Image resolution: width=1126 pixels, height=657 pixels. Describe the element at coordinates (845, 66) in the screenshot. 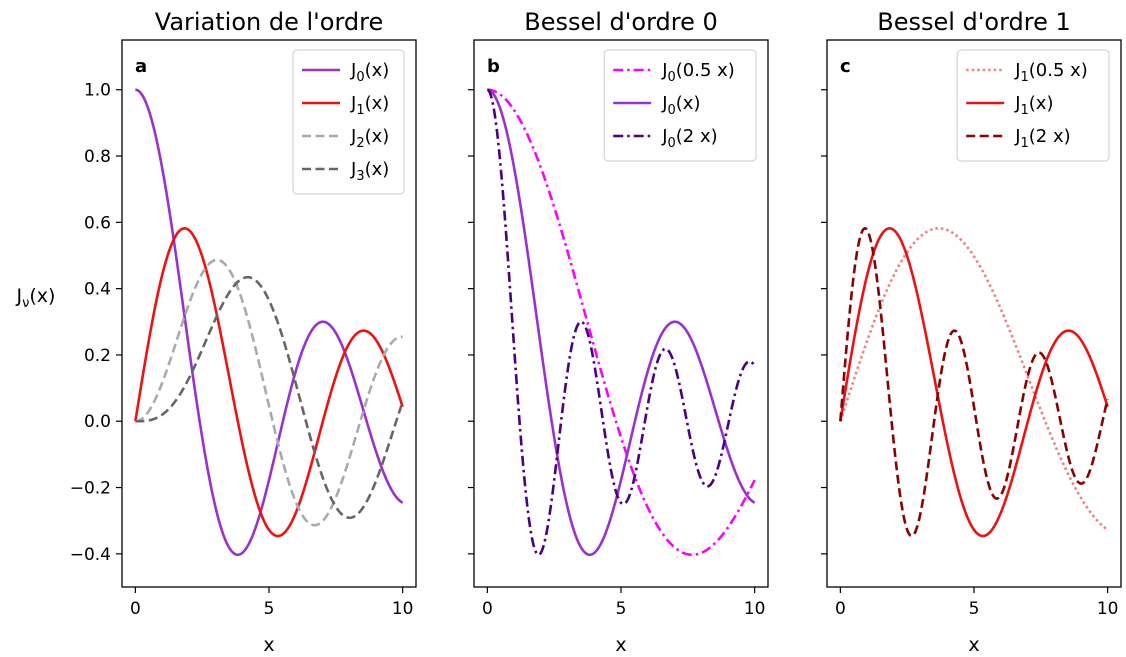

I see `panel-c-letter: c` at that location.